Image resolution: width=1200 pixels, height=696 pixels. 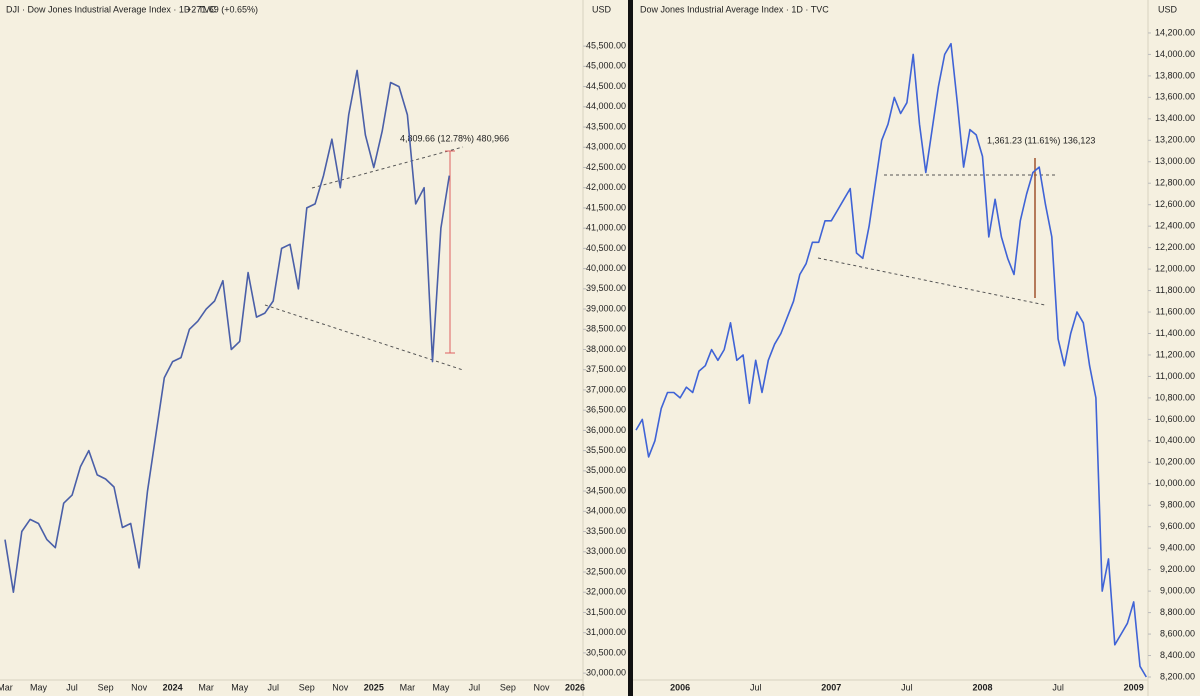 What do you see at coordinates (1175, 54) in the screenshot?
I see `y-tick-label: 14,000.00` at bounding box center [1175, 54].